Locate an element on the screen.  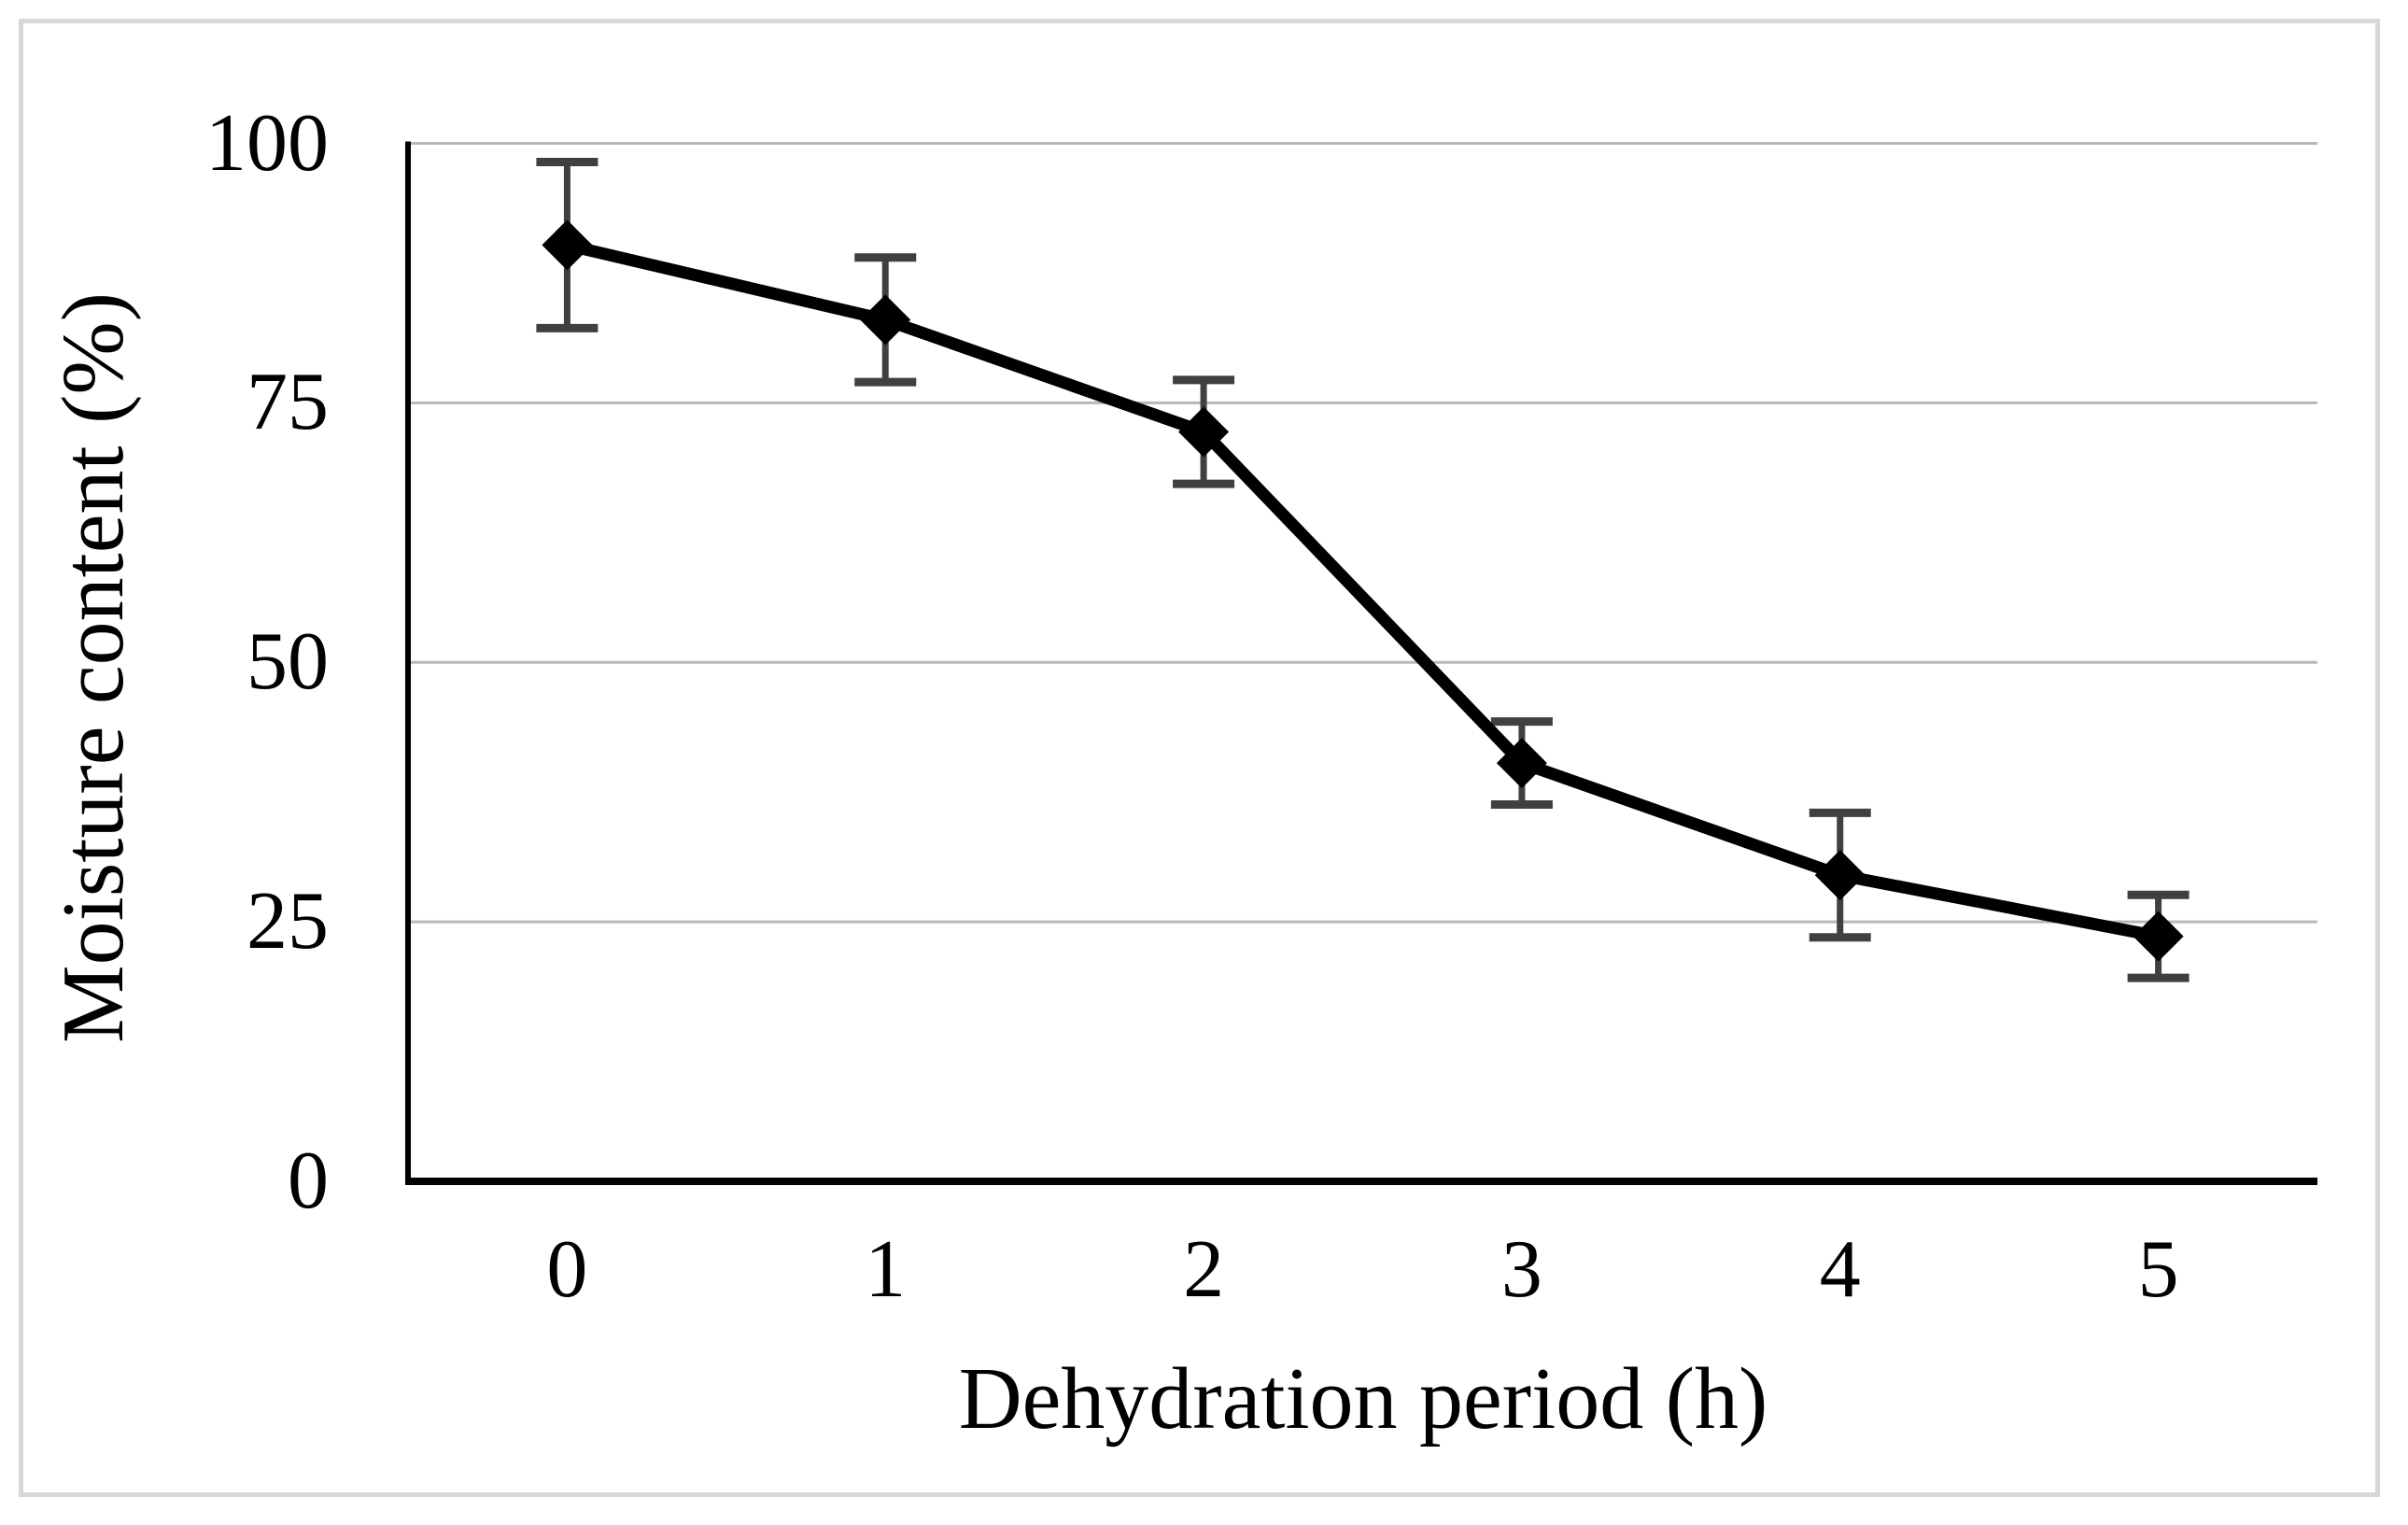
x-tick-label-3: 3 is located at coordinates (1521, 1269).